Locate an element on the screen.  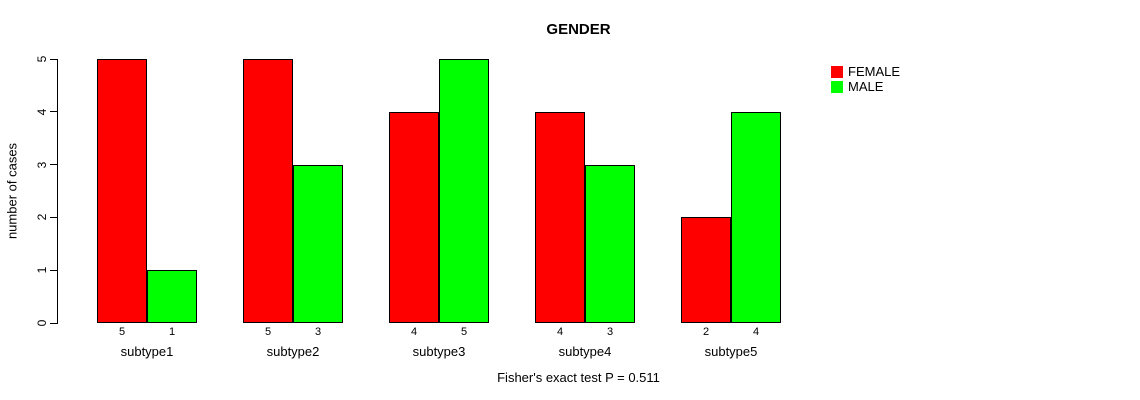
y-tick-label: 2 is located at coordinates (42, 217).